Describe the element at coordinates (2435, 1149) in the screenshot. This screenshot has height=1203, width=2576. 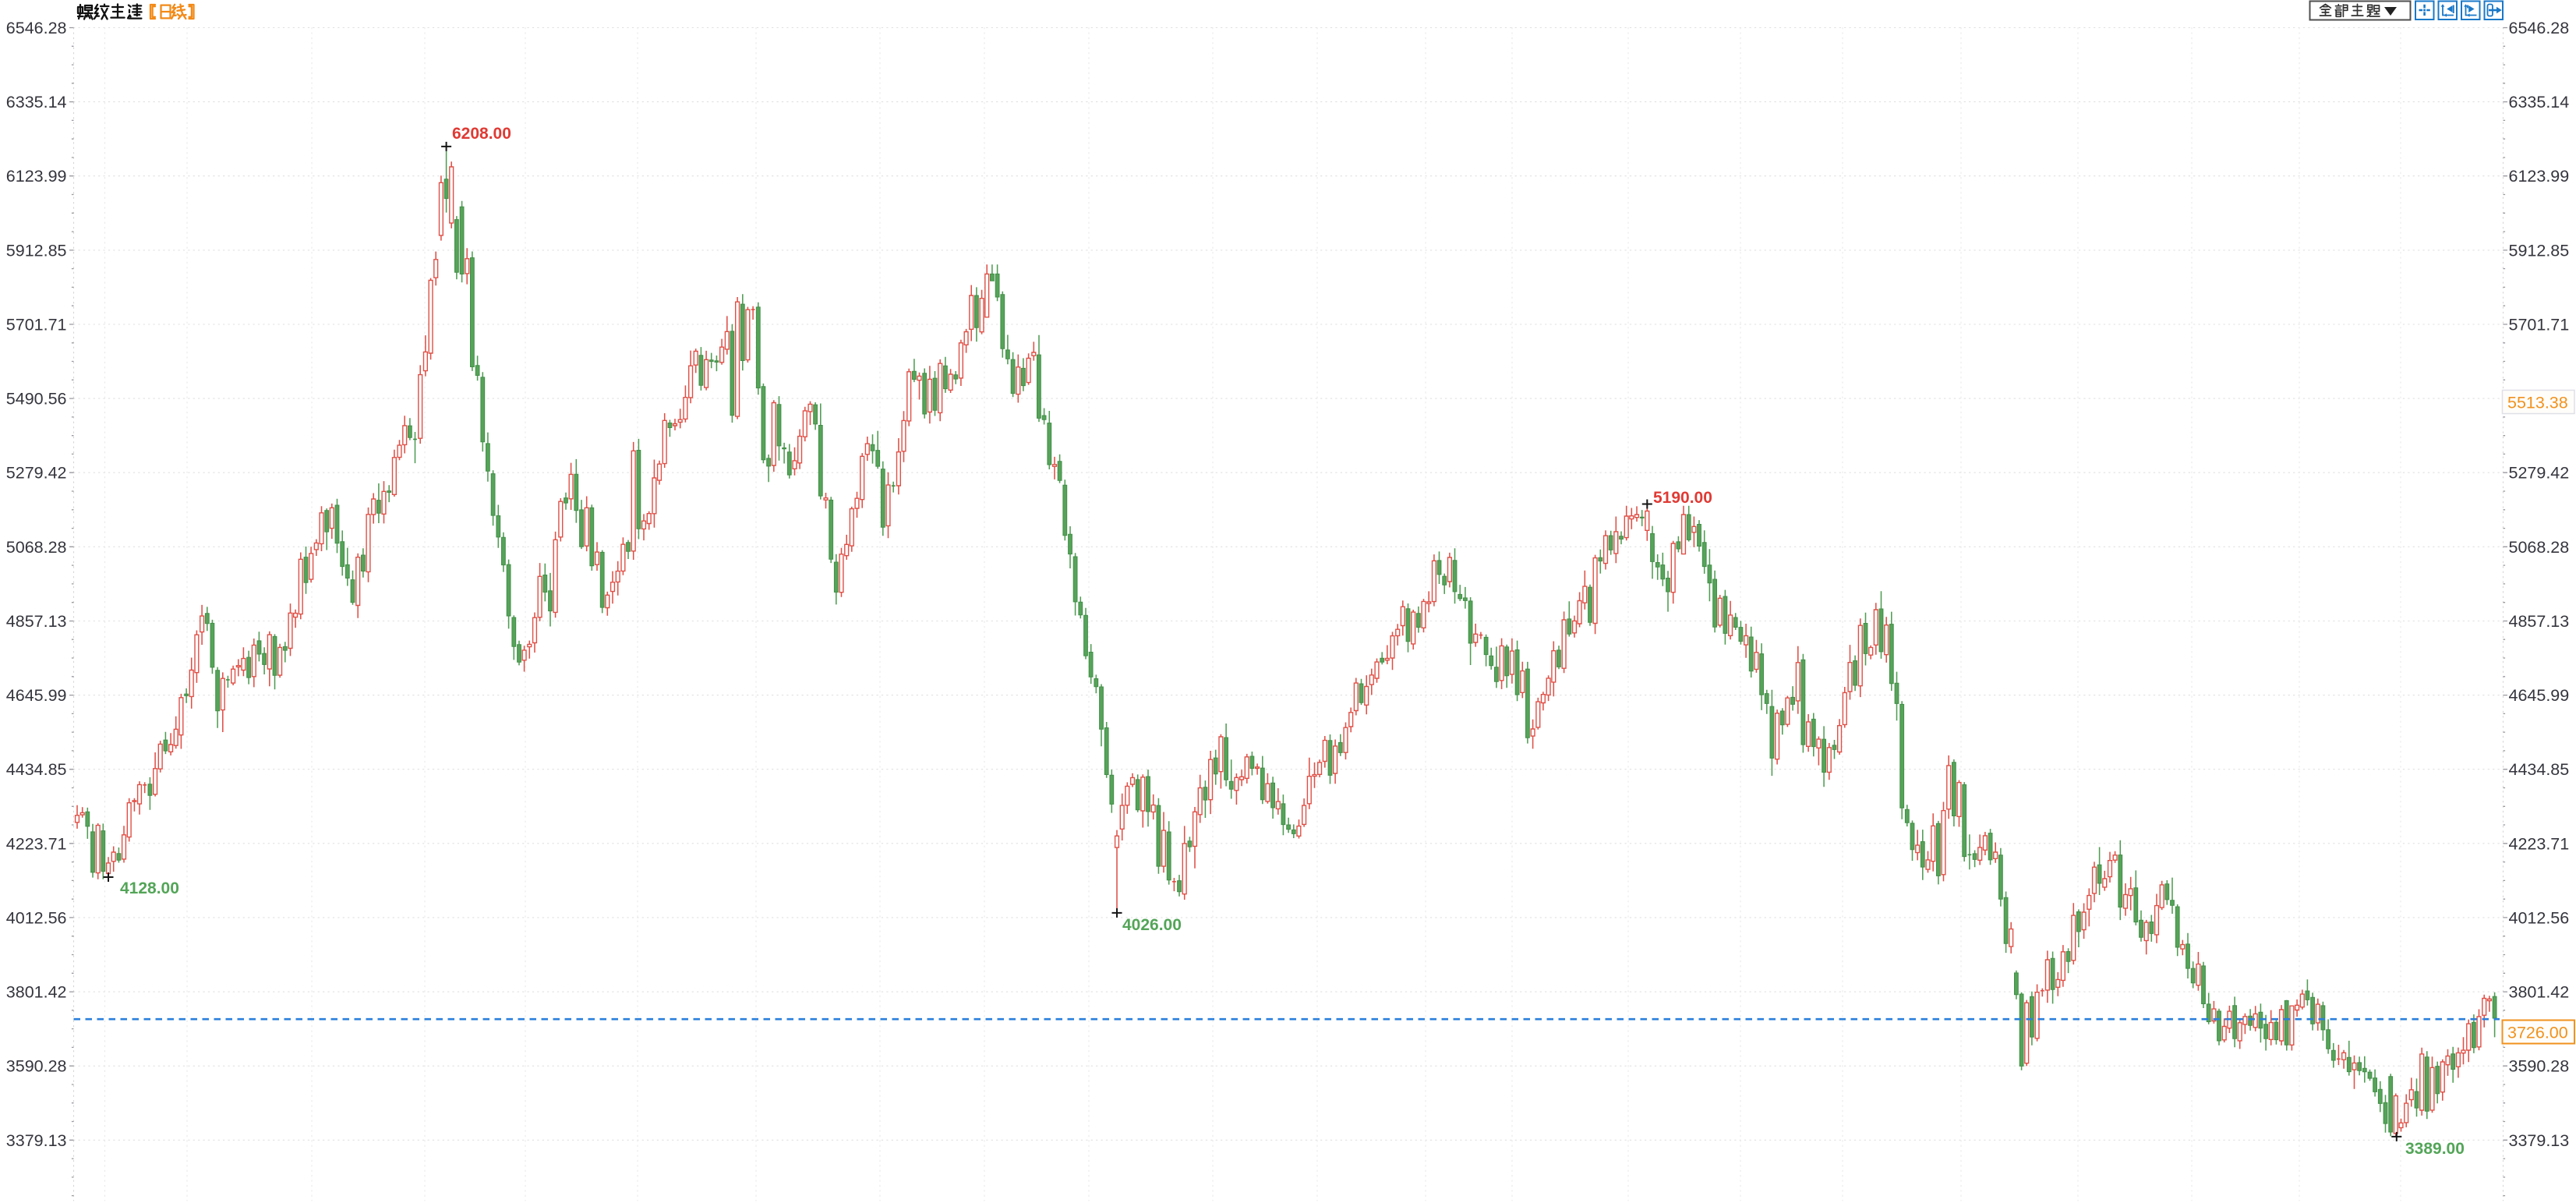
I see `svg-text: 3389.00` at that location.